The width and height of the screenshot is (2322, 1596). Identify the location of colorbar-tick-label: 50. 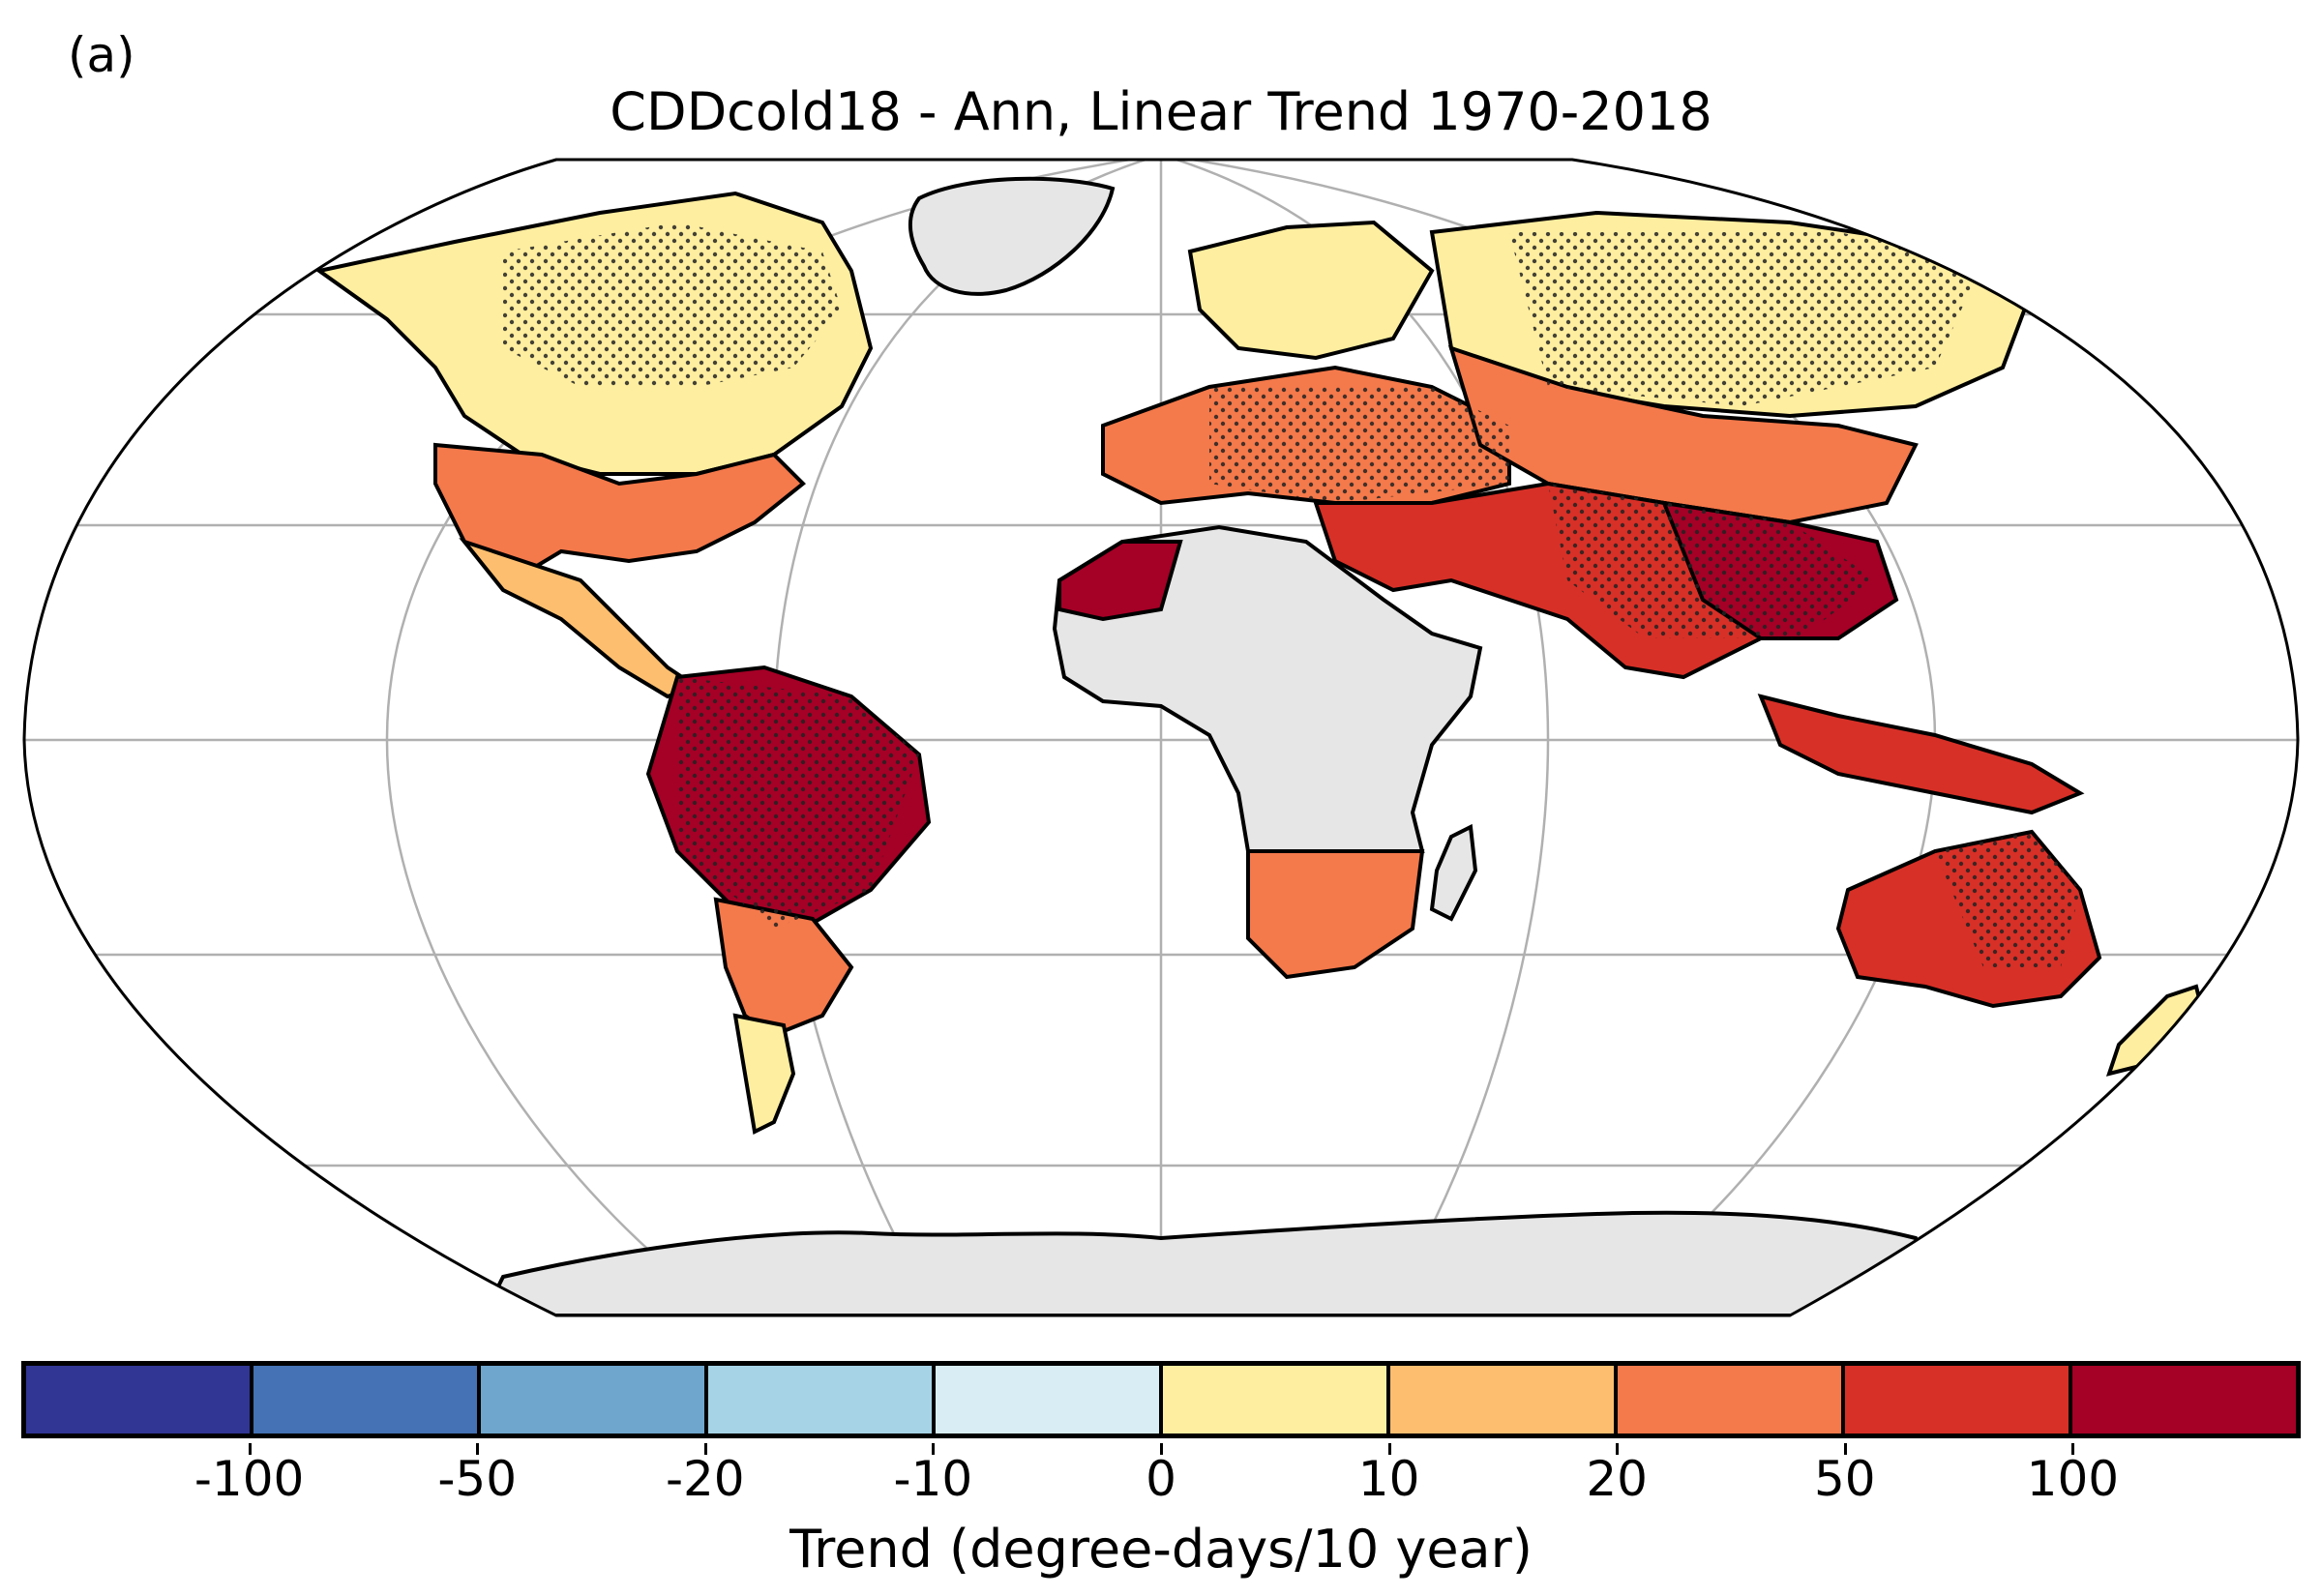
(1844, 1479).